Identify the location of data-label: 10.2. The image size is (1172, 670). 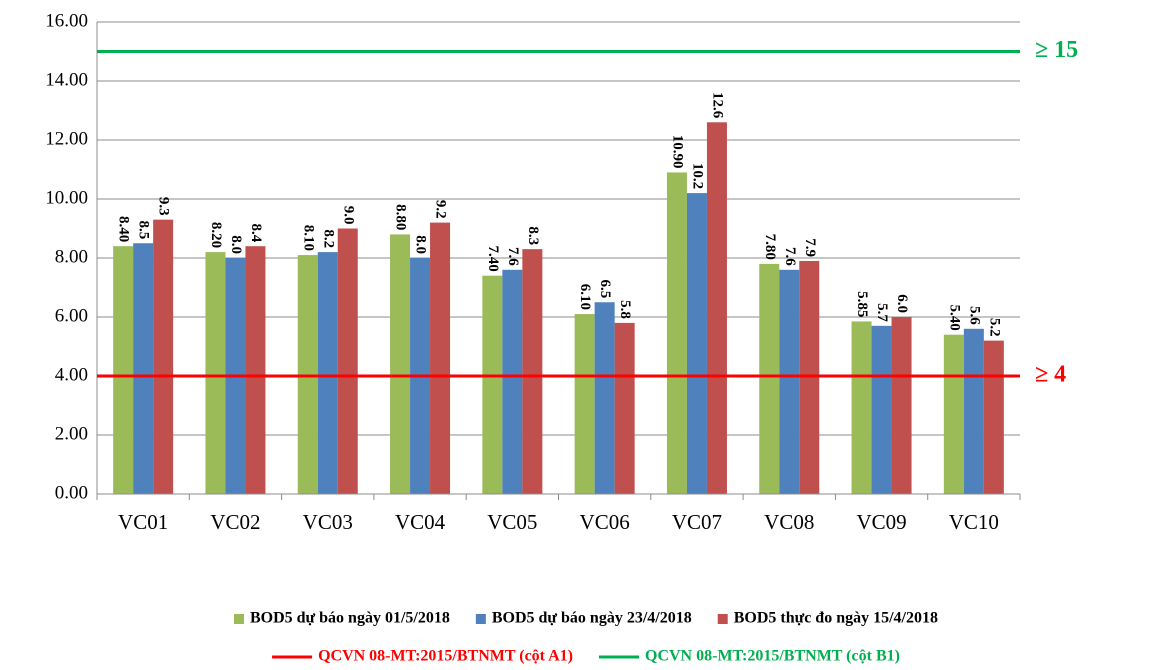
(698, 176).